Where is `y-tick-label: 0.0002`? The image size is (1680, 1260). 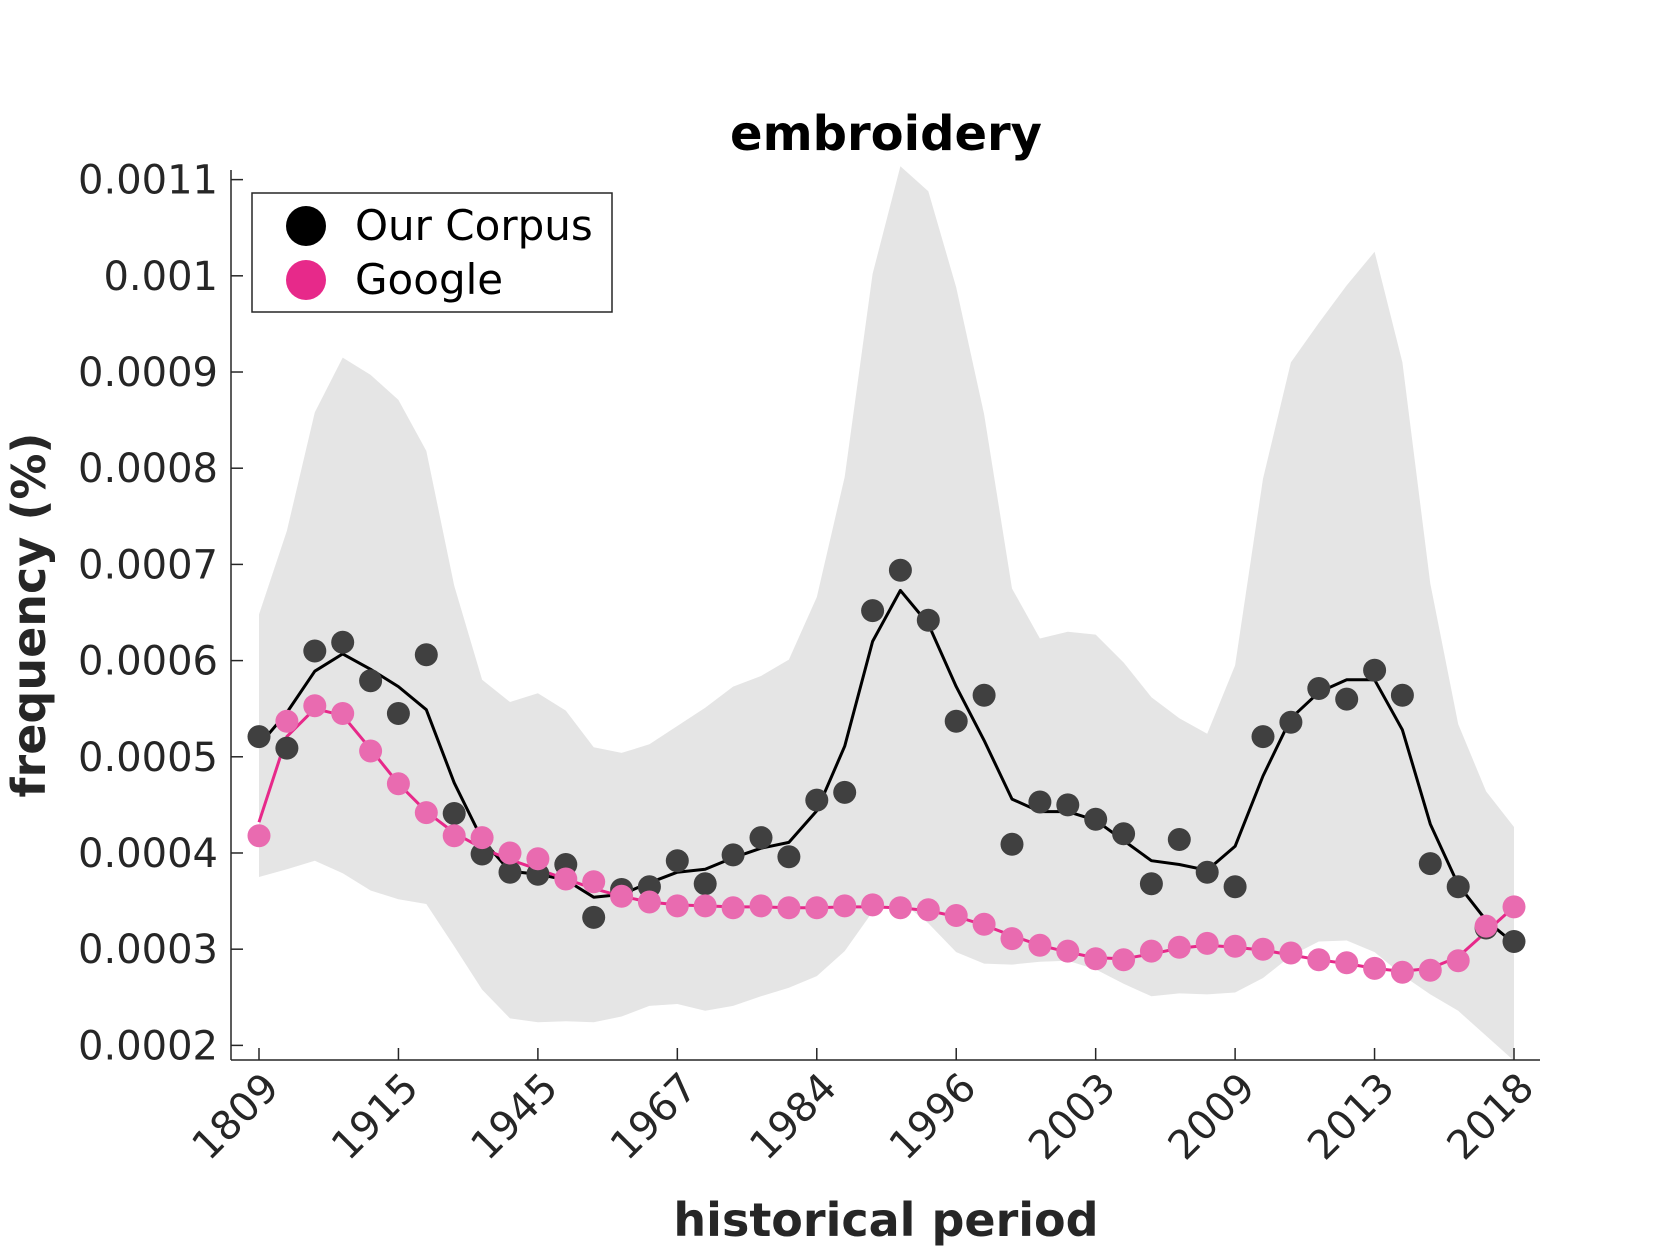
y-tick-label: 0.0002 is located at coordinates (148, 1046).